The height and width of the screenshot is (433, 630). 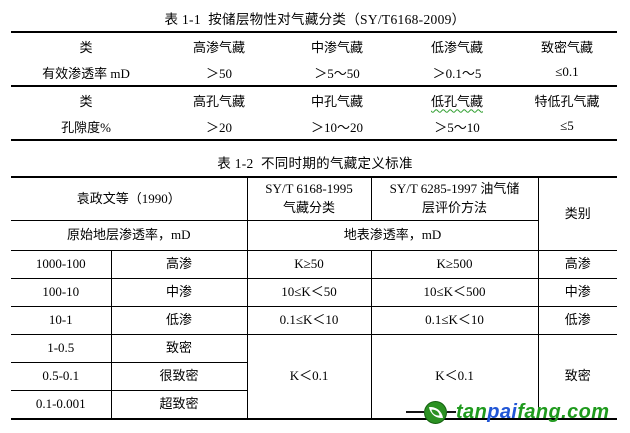 What do you see at coordinates (179, 348) in the screenshot?
I see `cell-grade: 致密` at bounding box center [179, 348].